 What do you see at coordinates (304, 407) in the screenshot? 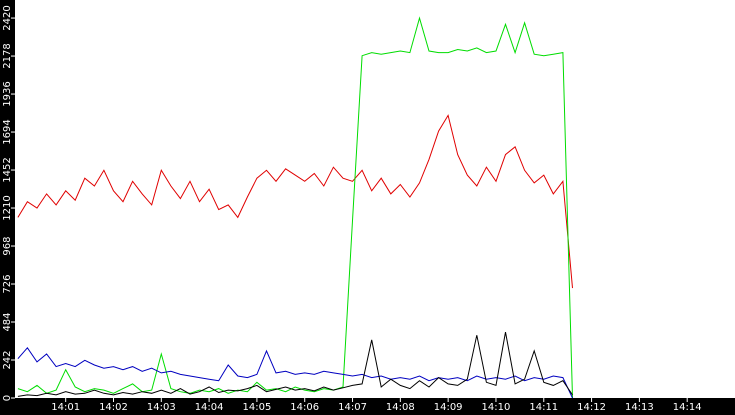
I see `x-tick-label: 14:06` at bounding box center [304, 407].